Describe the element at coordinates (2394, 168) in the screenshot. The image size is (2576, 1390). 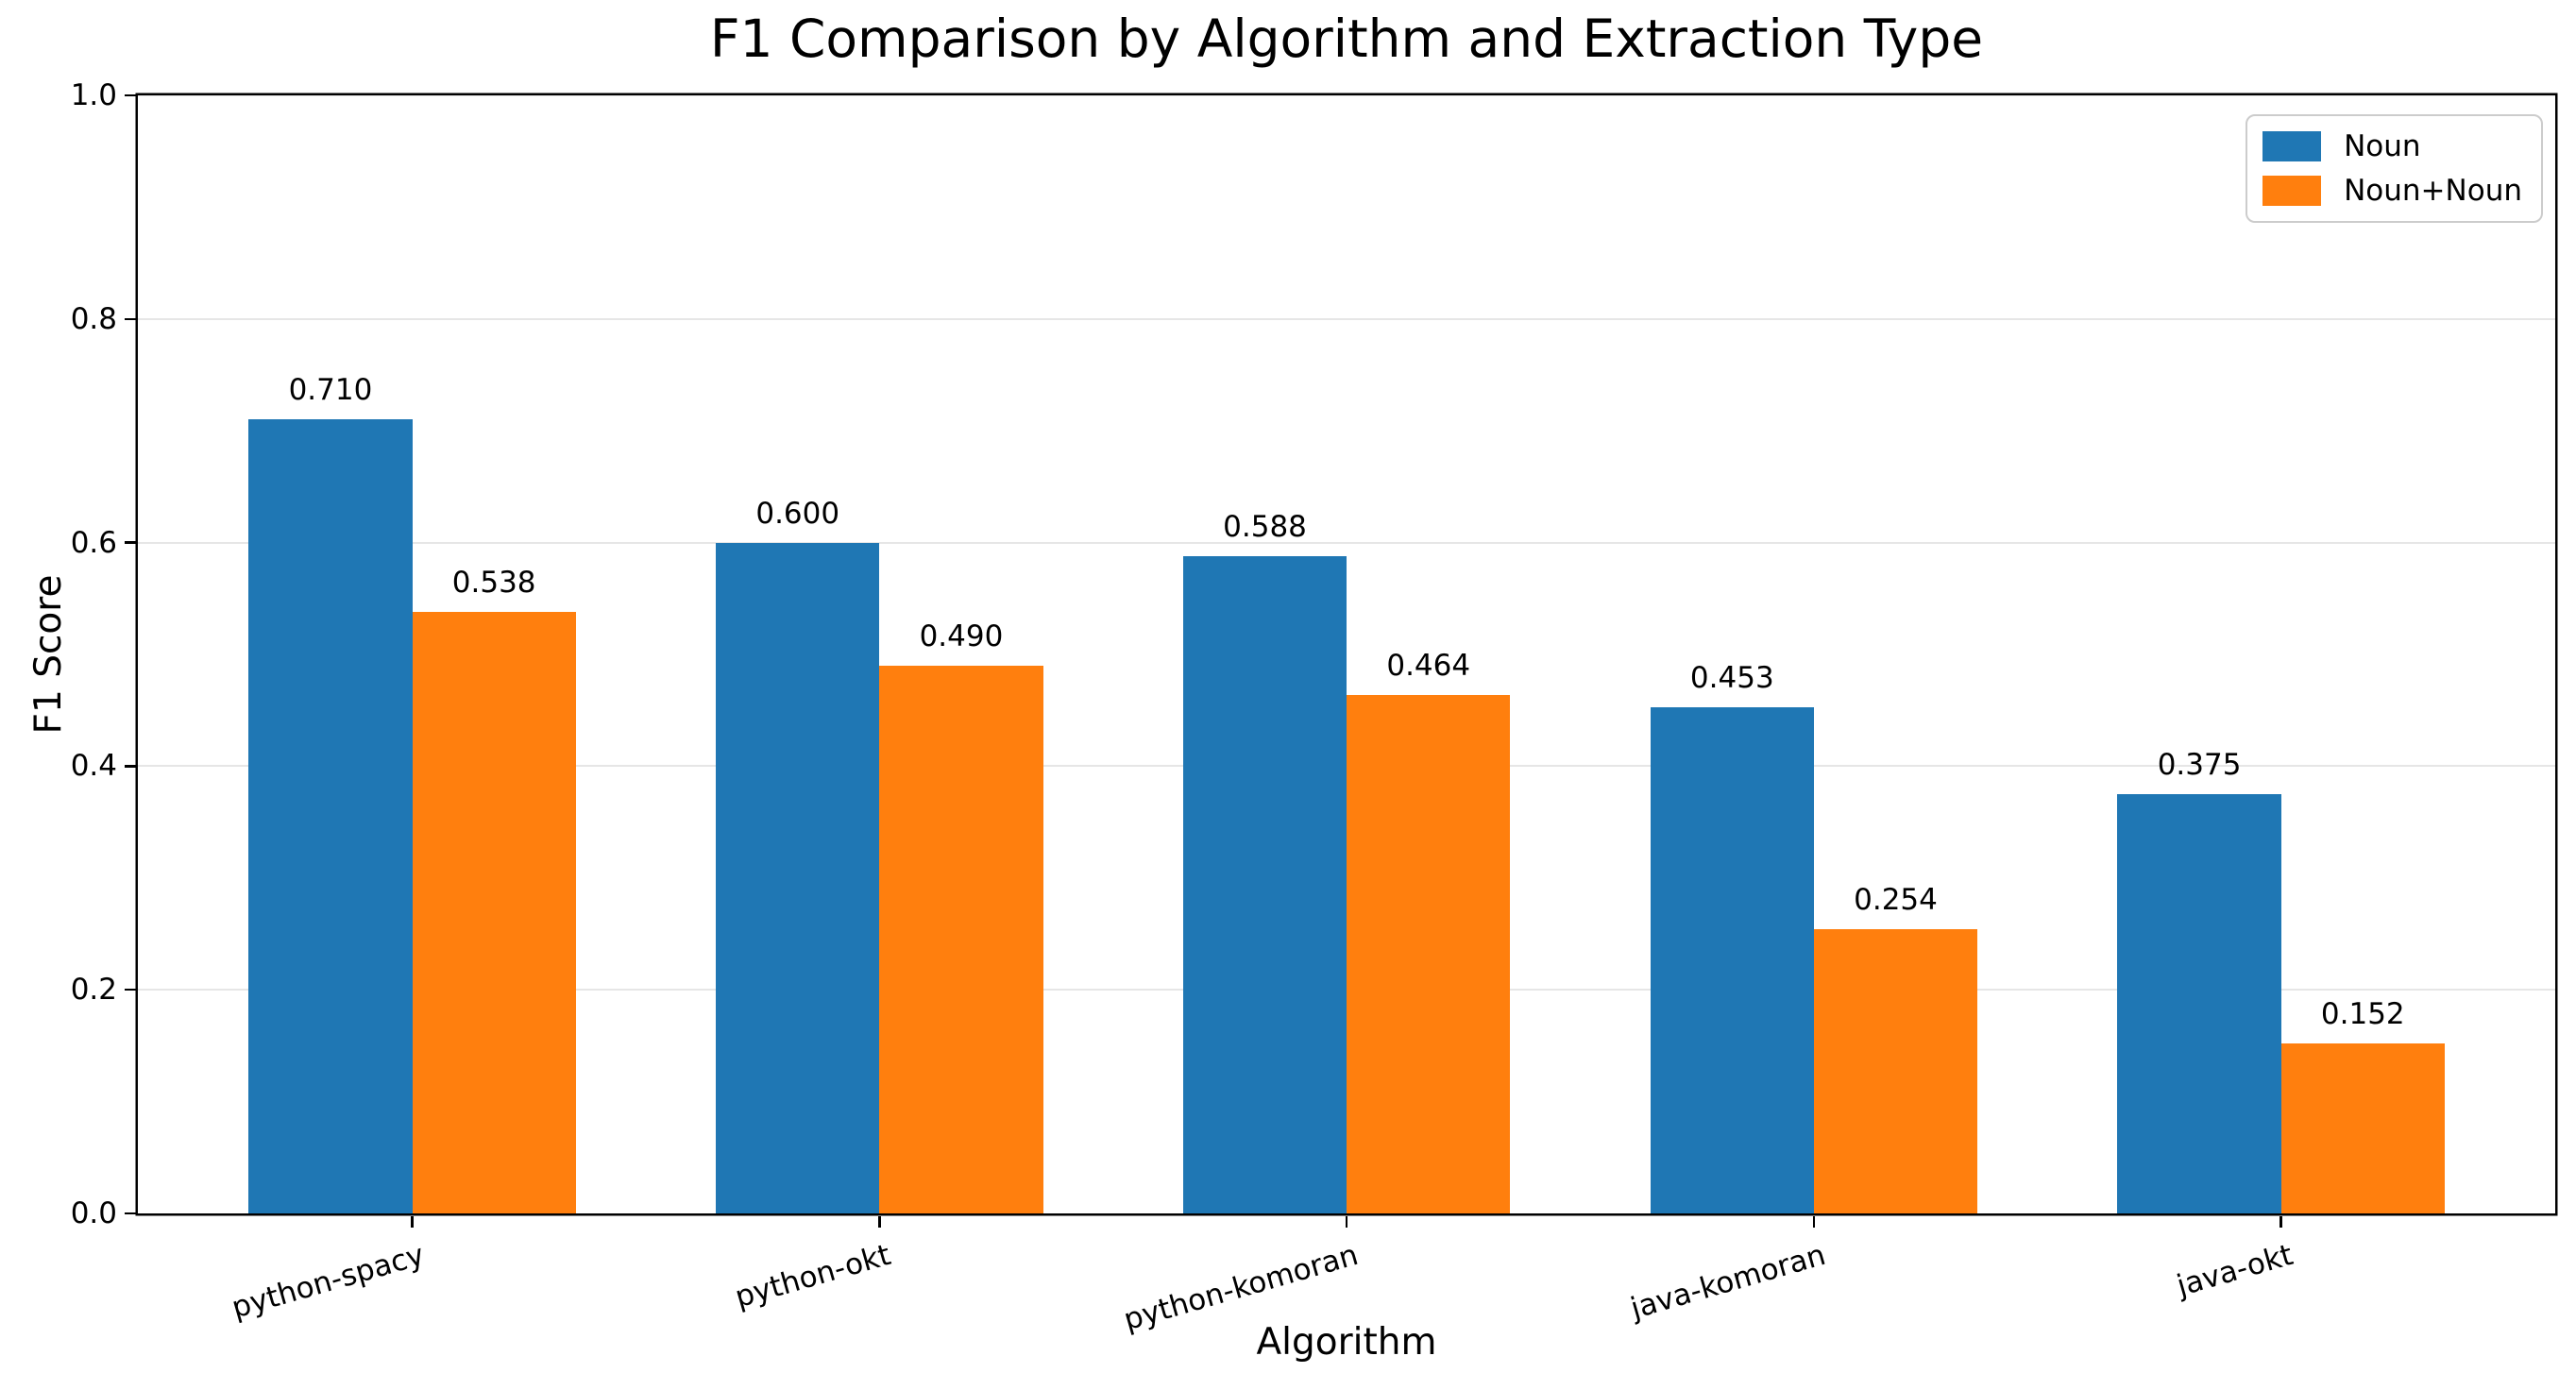
I see `legend: Noun Noun+Noun` at that location.